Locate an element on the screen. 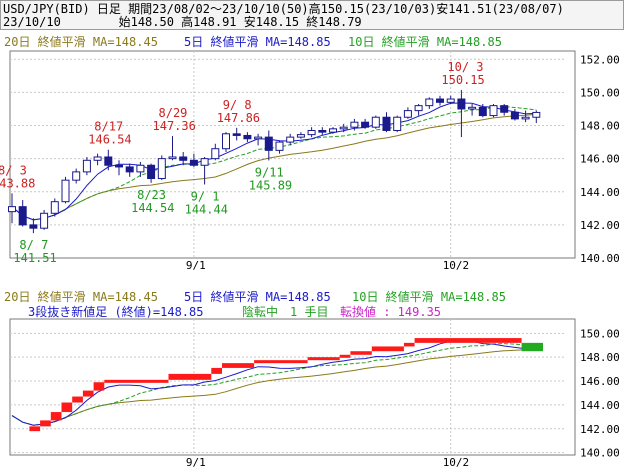  annotation-price: 146.54 is located at coordinates (109, 140).